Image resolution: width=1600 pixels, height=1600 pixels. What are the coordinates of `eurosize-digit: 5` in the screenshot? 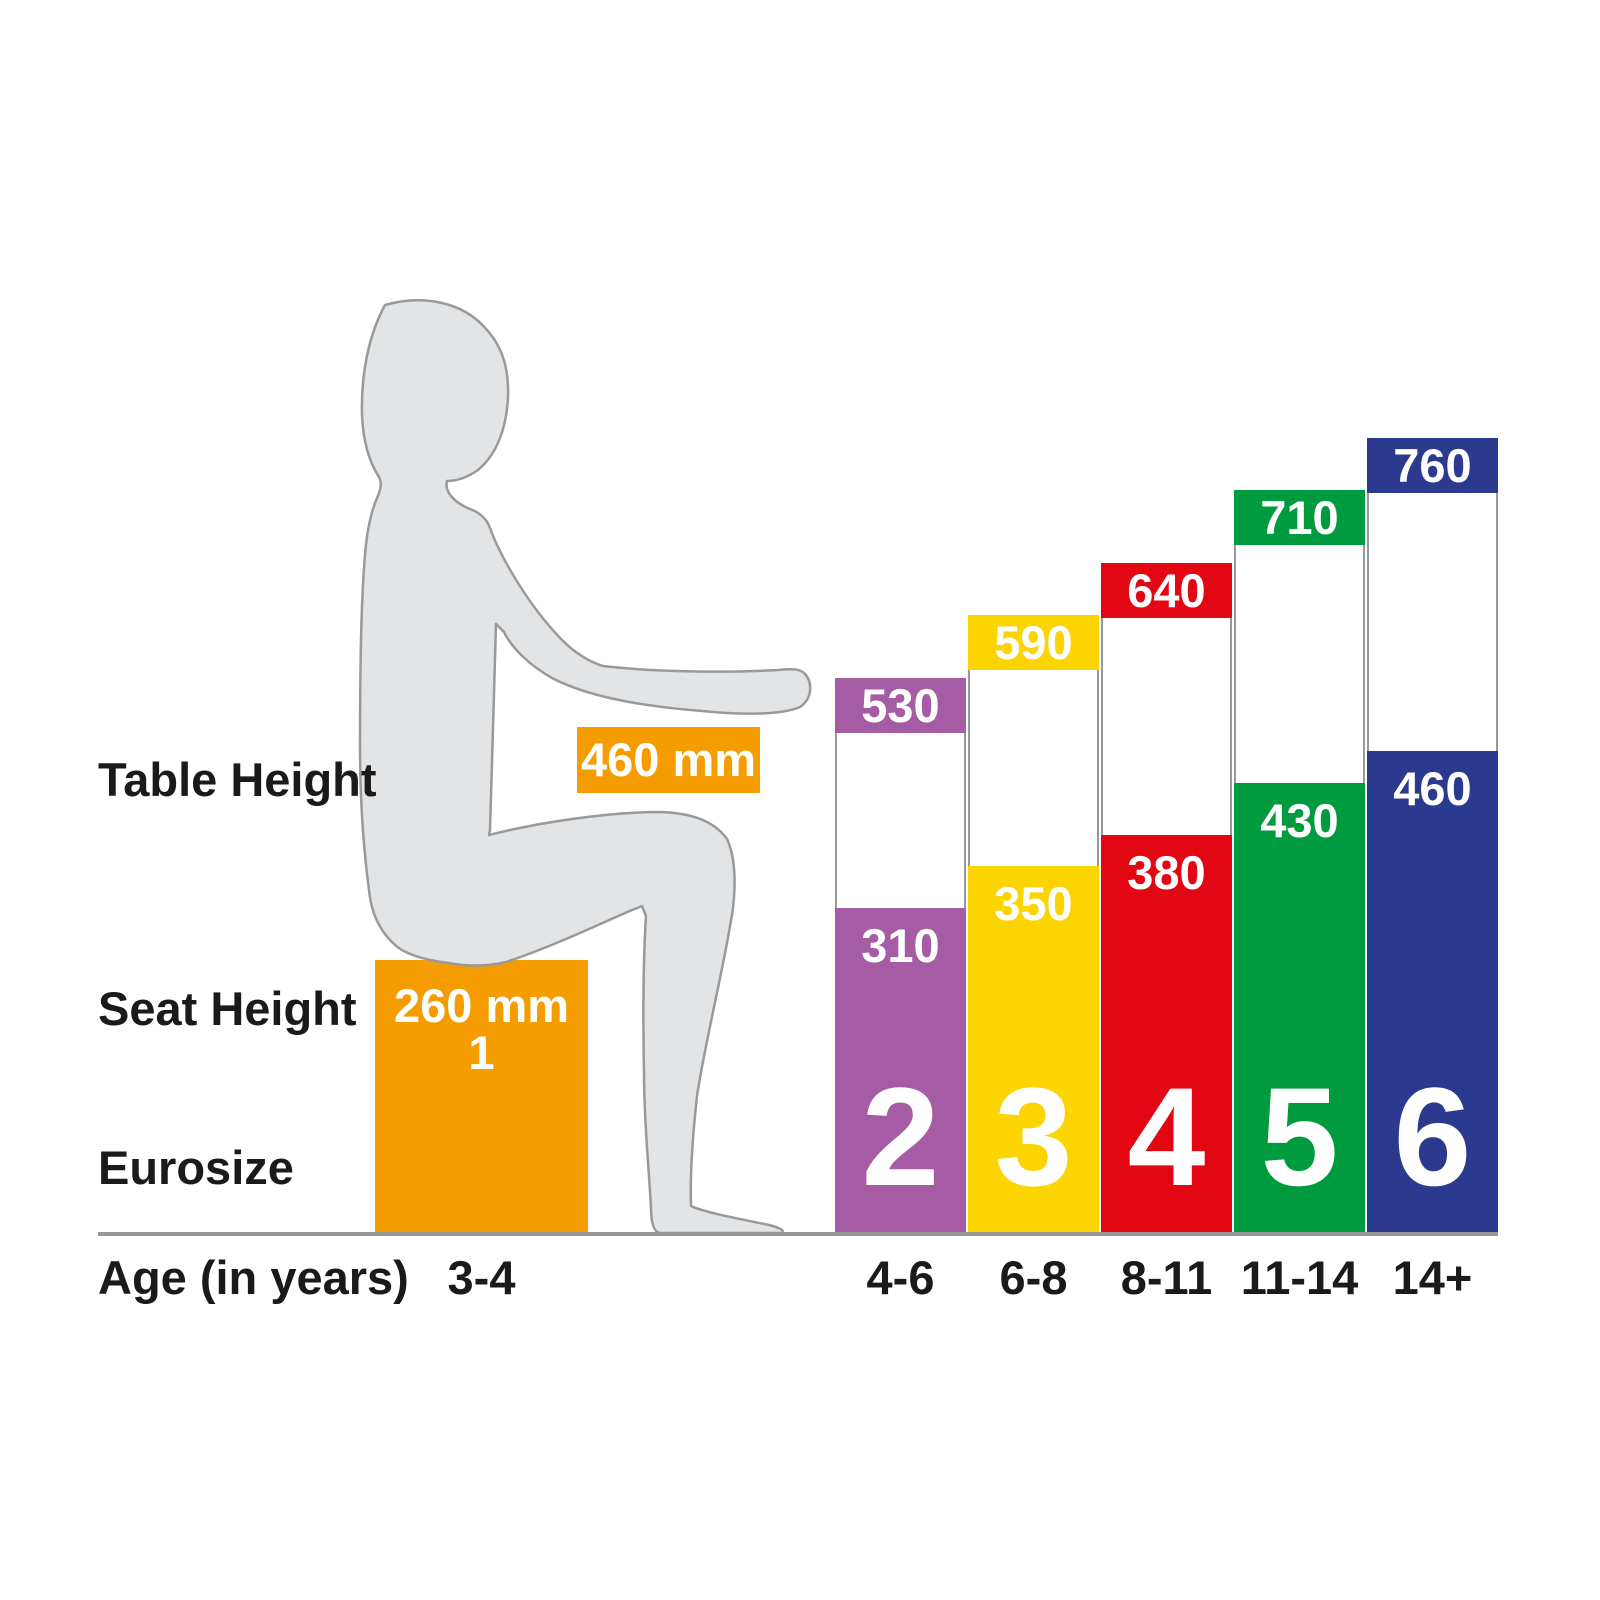 It's located at (1299, 1136).